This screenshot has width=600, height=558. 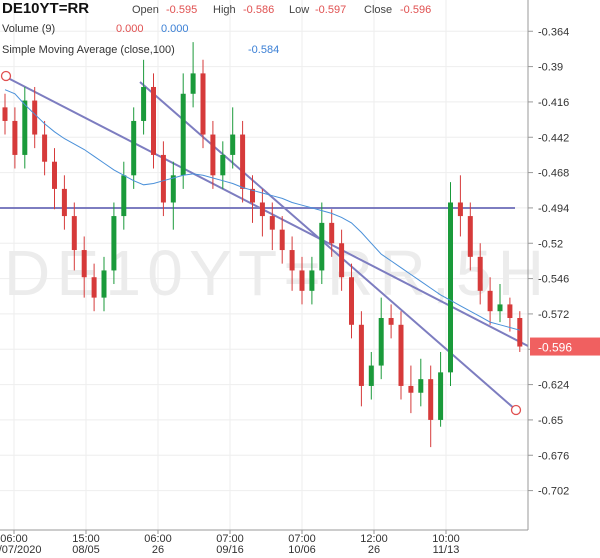 What do you see at coordinates (553, 492) in the screenshot?
I see `y-tick-label: -0.702` at bounding box center [553, 492].